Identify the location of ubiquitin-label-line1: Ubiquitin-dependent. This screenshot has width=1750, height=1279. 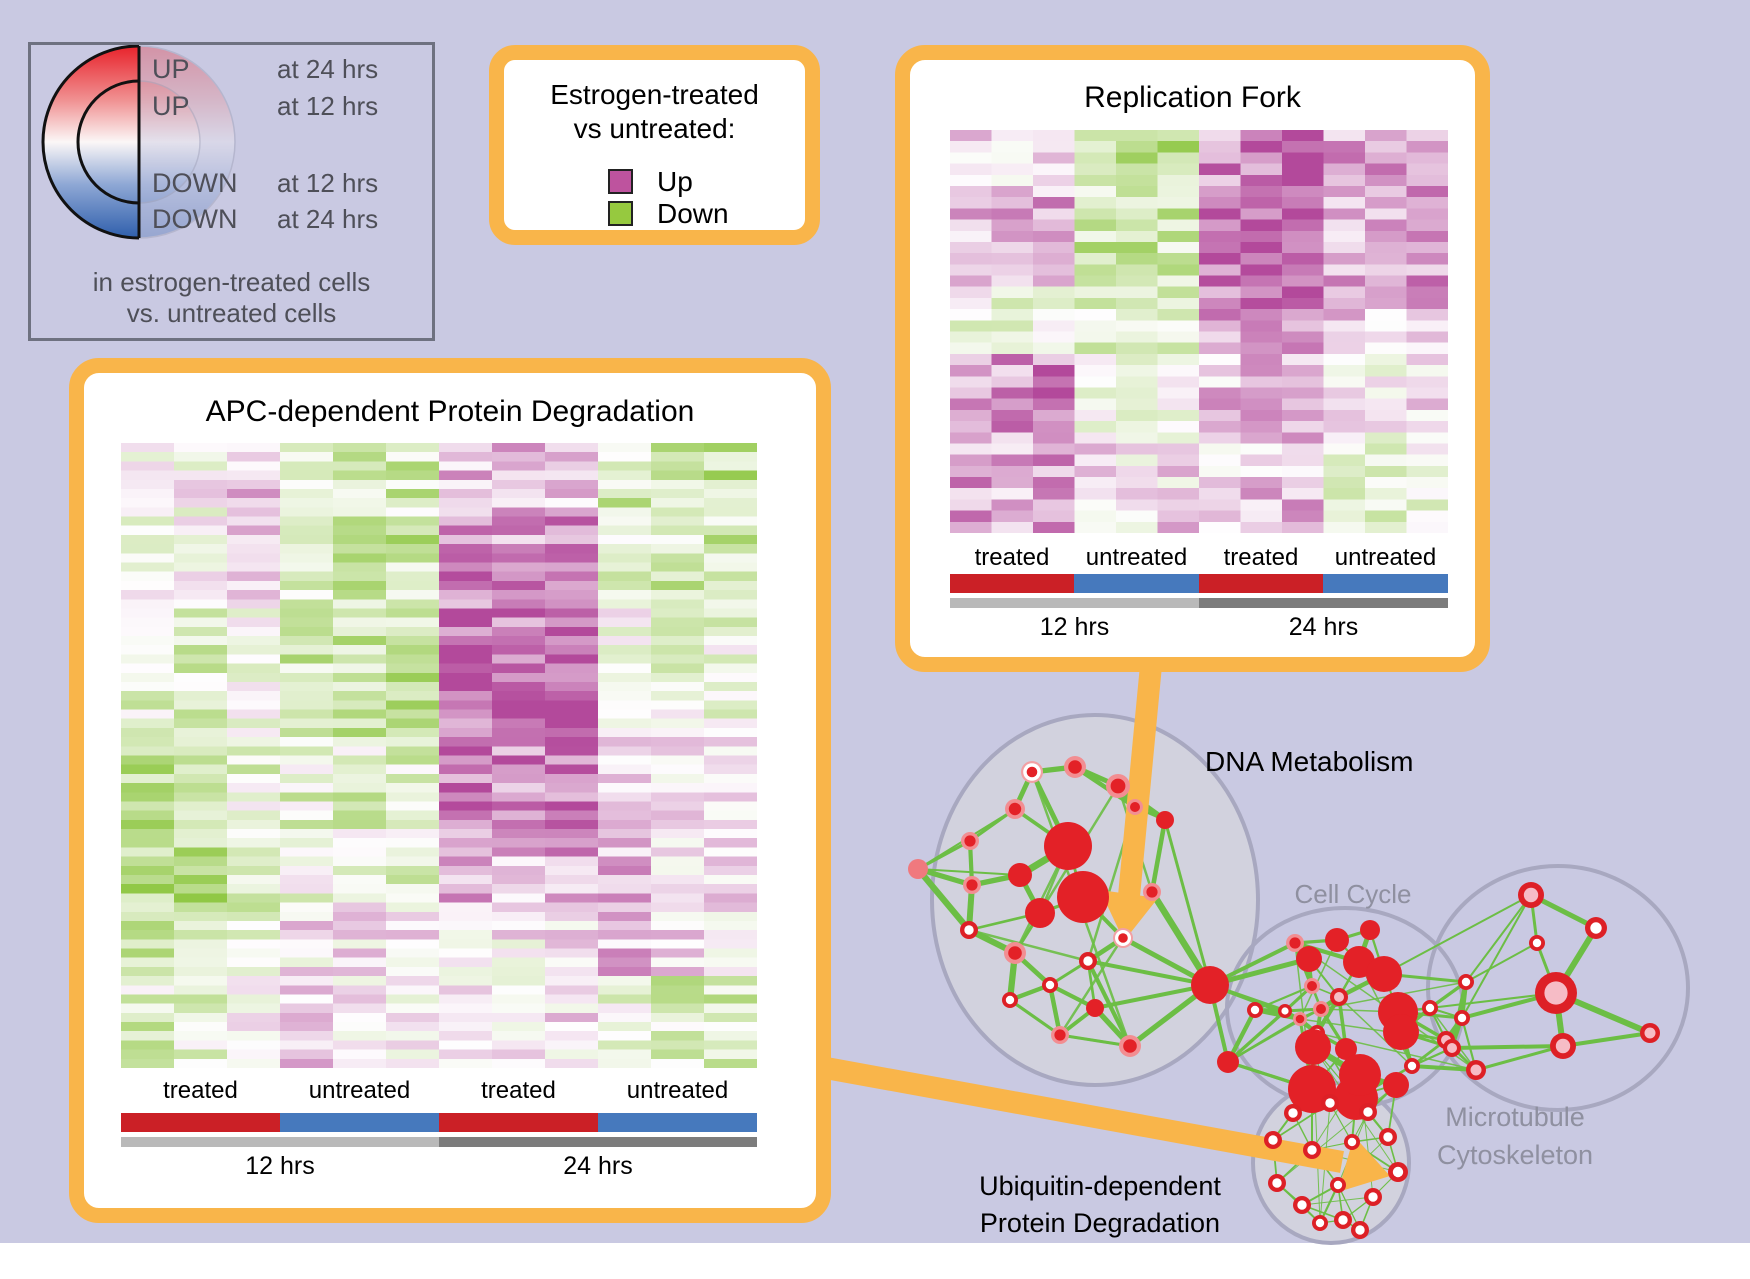
(1100, 1186).